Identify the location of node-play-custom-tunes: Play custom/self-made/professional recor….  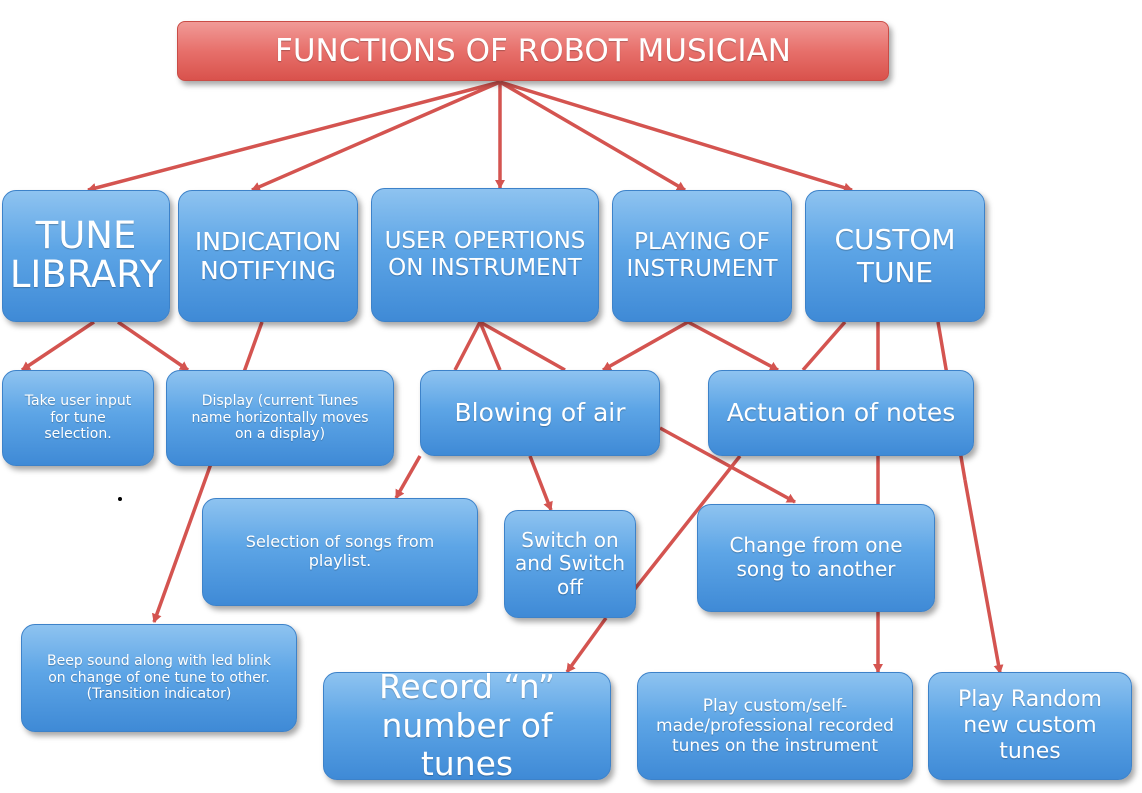
(775, 726).